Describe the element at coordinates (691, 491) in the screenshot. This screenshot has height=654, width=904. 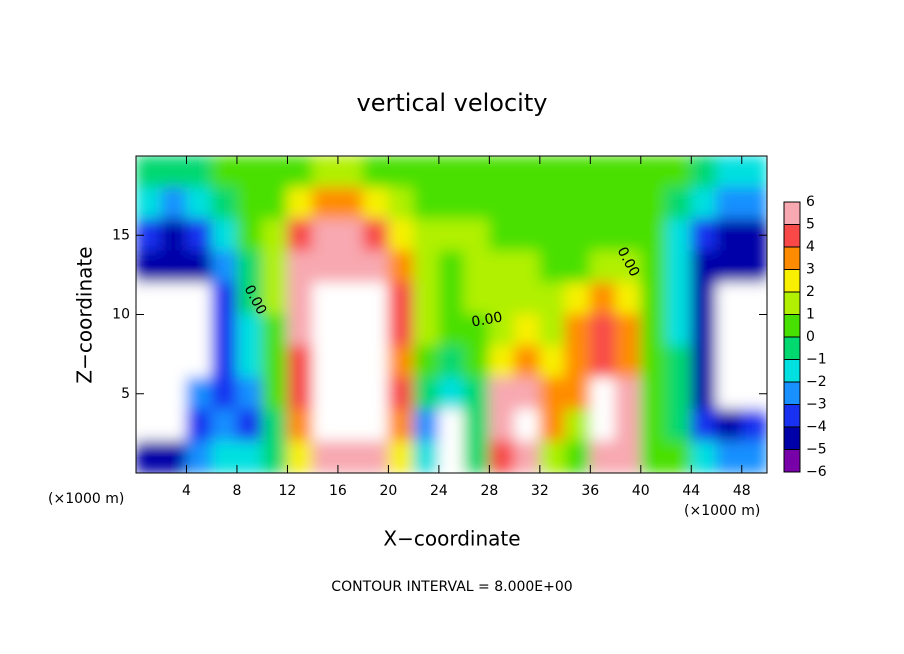
I see `x-tick-label: 44` at that location.